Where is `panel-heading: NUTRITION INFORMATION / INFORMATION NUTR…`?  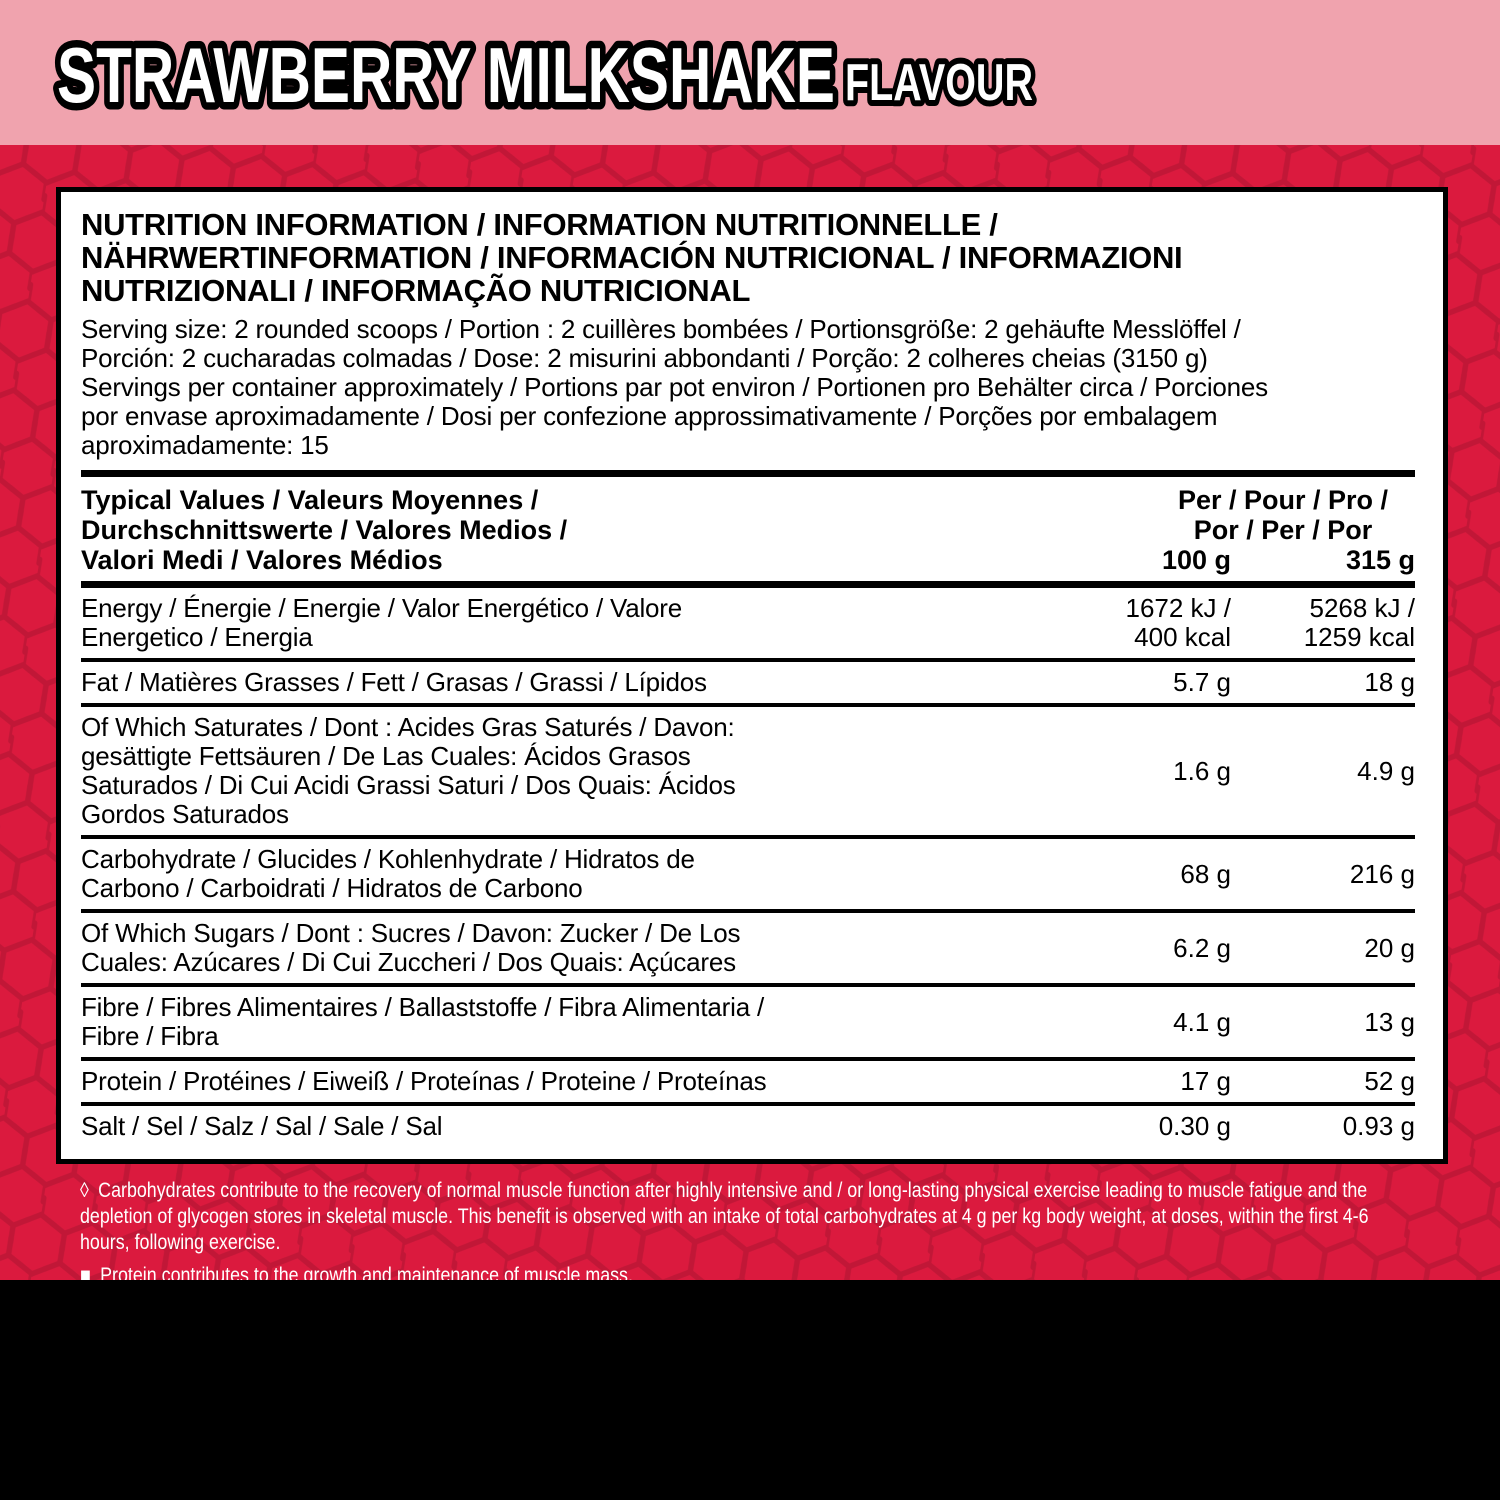
panel-heading: NUTRITION INFORMATION / INFORMATION NUTR… is located at coordinates (632, 257).